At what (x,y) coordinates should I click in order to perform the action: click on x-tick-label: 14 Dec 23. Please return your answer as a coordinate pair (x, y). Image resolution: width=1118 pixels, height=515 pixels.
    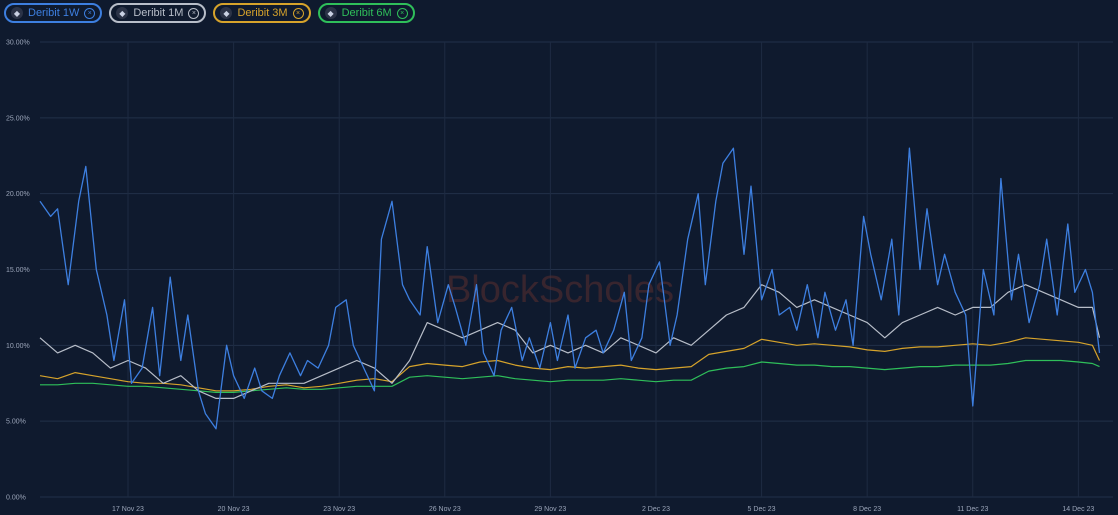
    Looking at the image, I should click on (1078, 509).